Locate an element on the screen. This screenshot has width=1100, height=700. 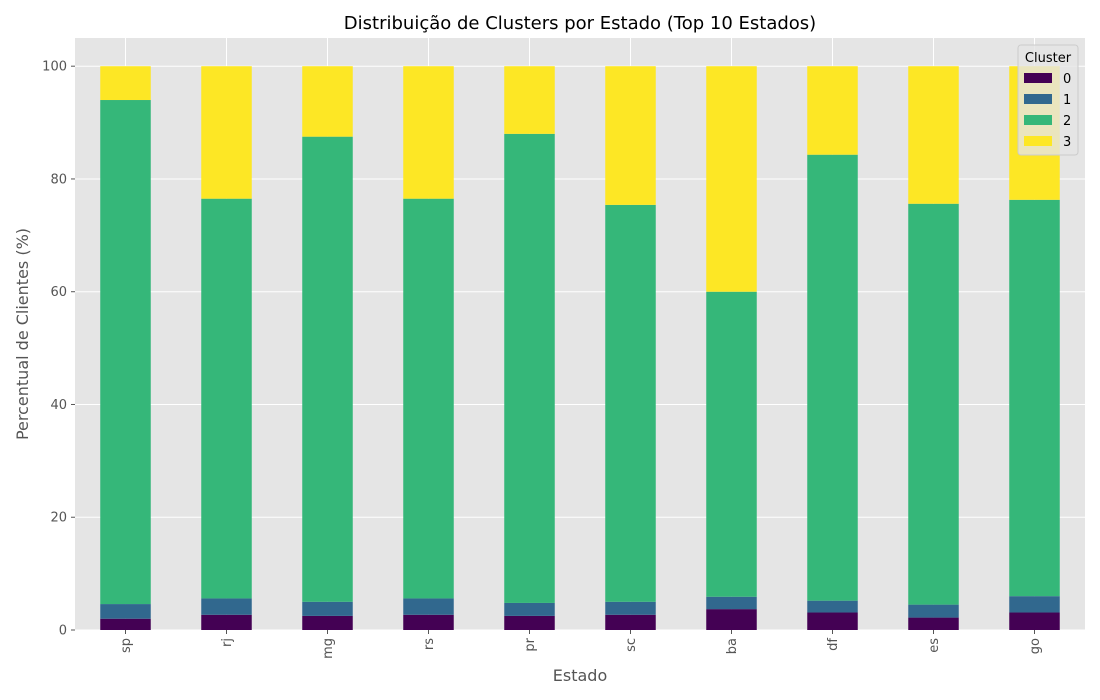
legend-label: 0 is located at coordinates (1067, 79).